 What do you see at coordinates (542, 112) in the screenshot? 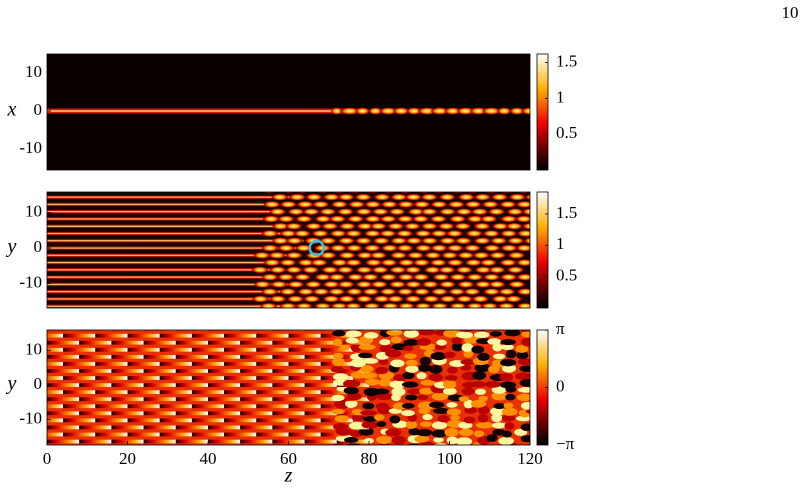
I see `colorbar` at bounding box center [542, 112].